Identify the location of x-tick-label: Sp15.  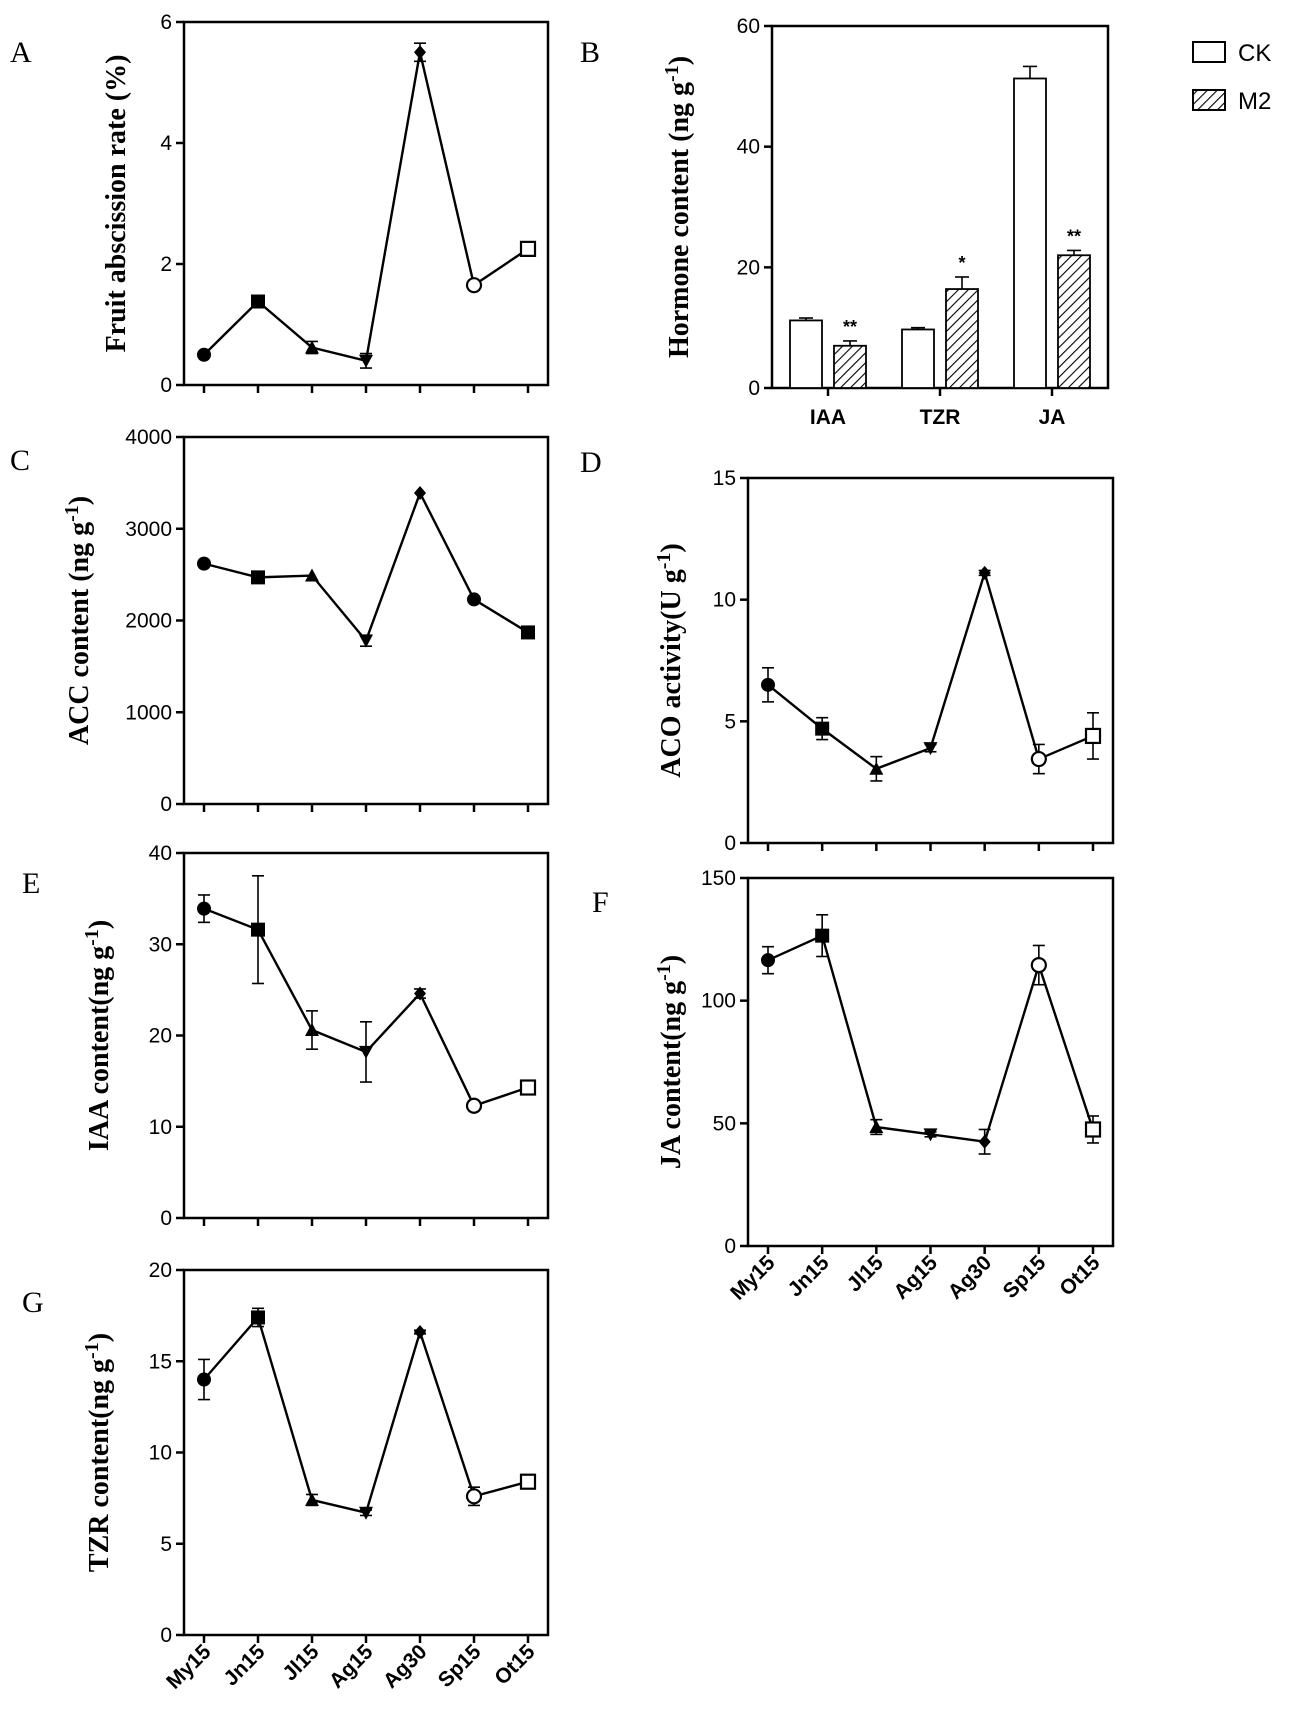
(1025, 1277).